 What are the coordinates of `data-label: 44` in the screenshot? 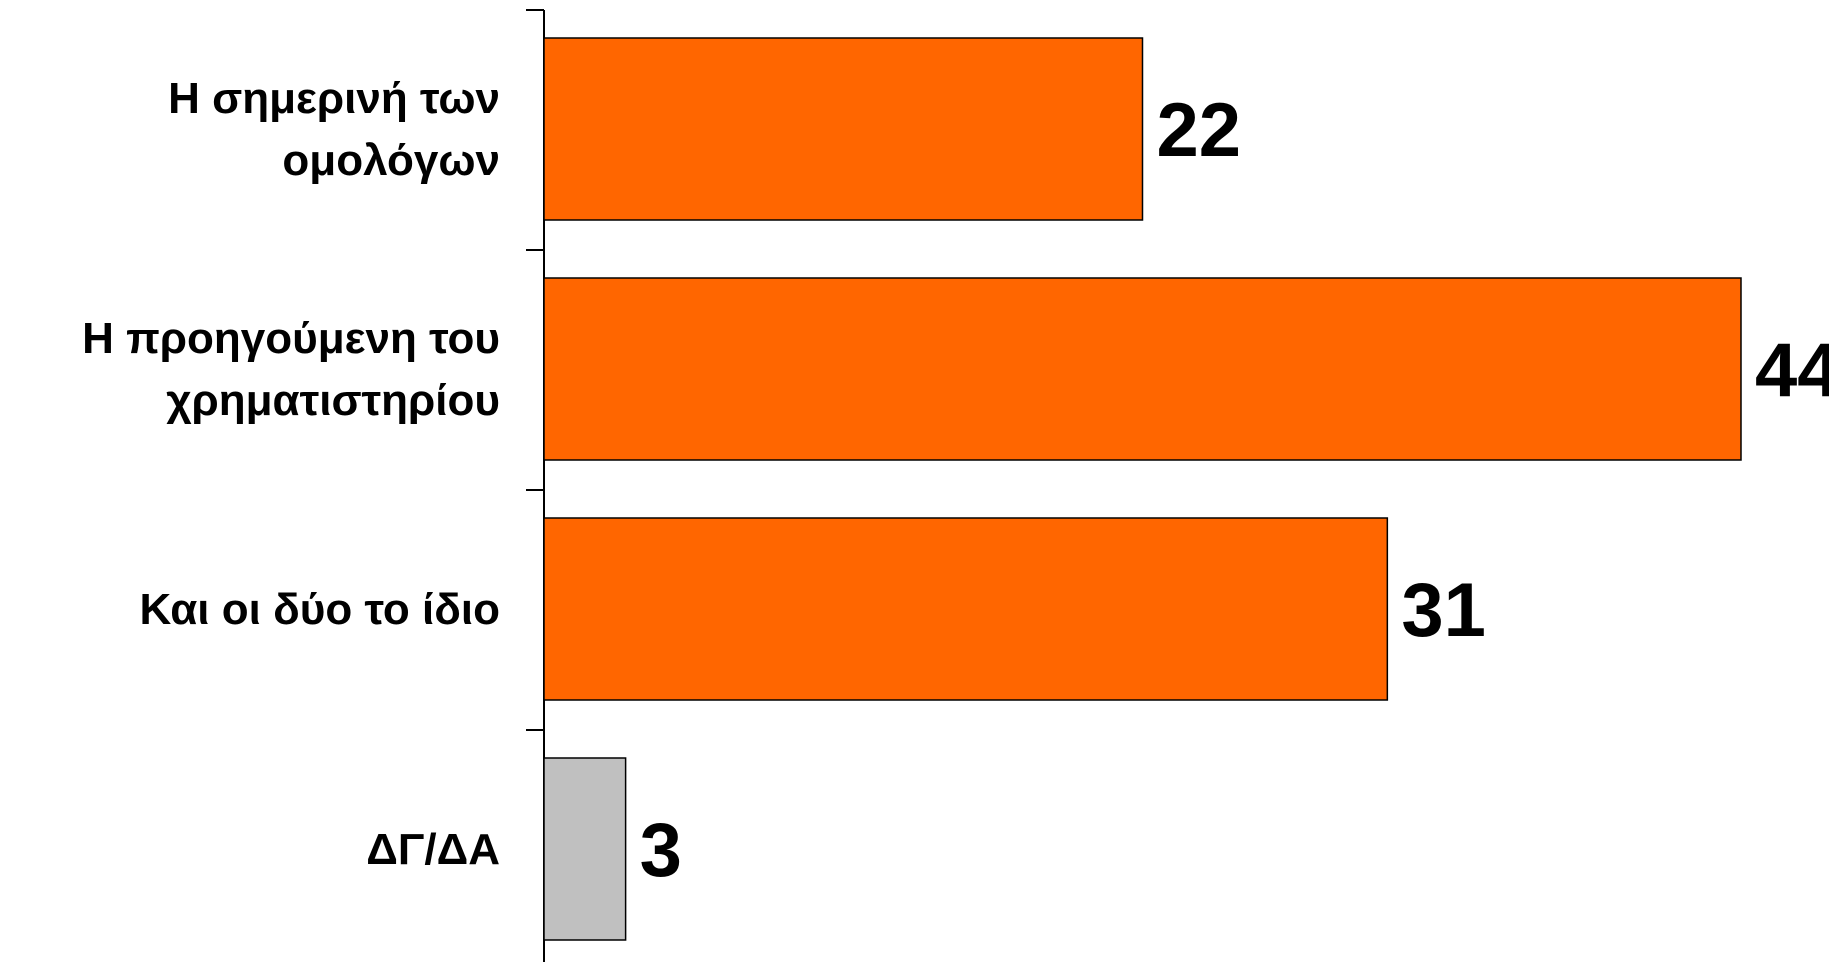 It's located at (1792, 370).